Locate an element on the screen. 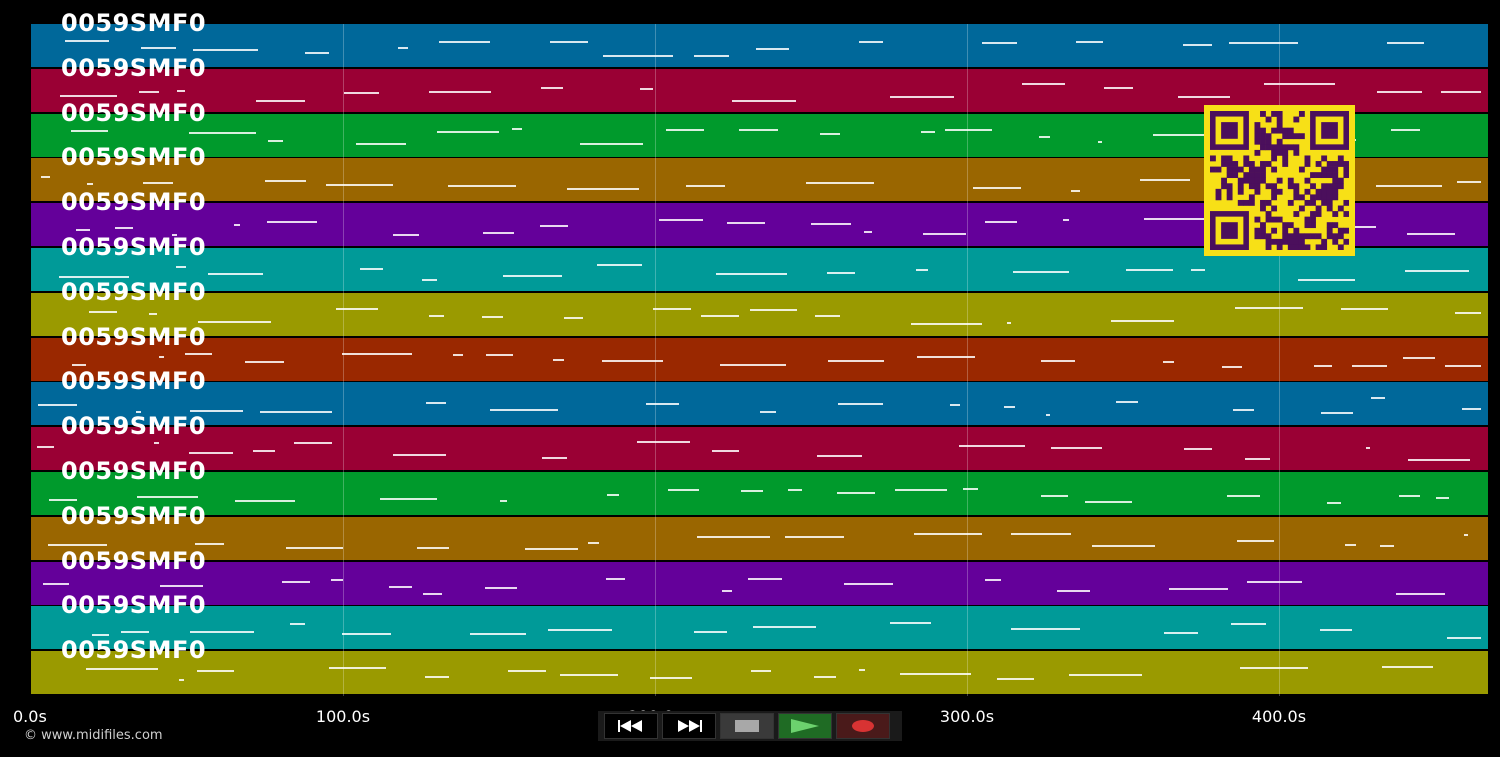 The image size is (1500, 757). record-icon is located at coordinates (863, 726).